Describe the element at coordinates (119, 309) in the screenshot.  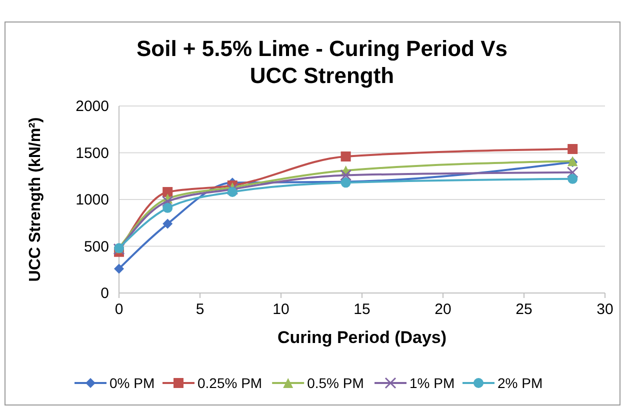
I see `x-tick-label: 0` at that location.